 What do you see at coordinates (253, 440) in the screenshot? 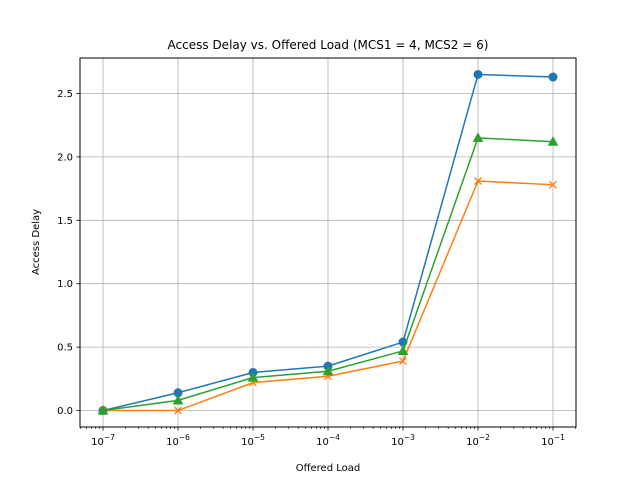
I see `x-tick-label: 10⁻⁵` at bounding box center [253, 440].